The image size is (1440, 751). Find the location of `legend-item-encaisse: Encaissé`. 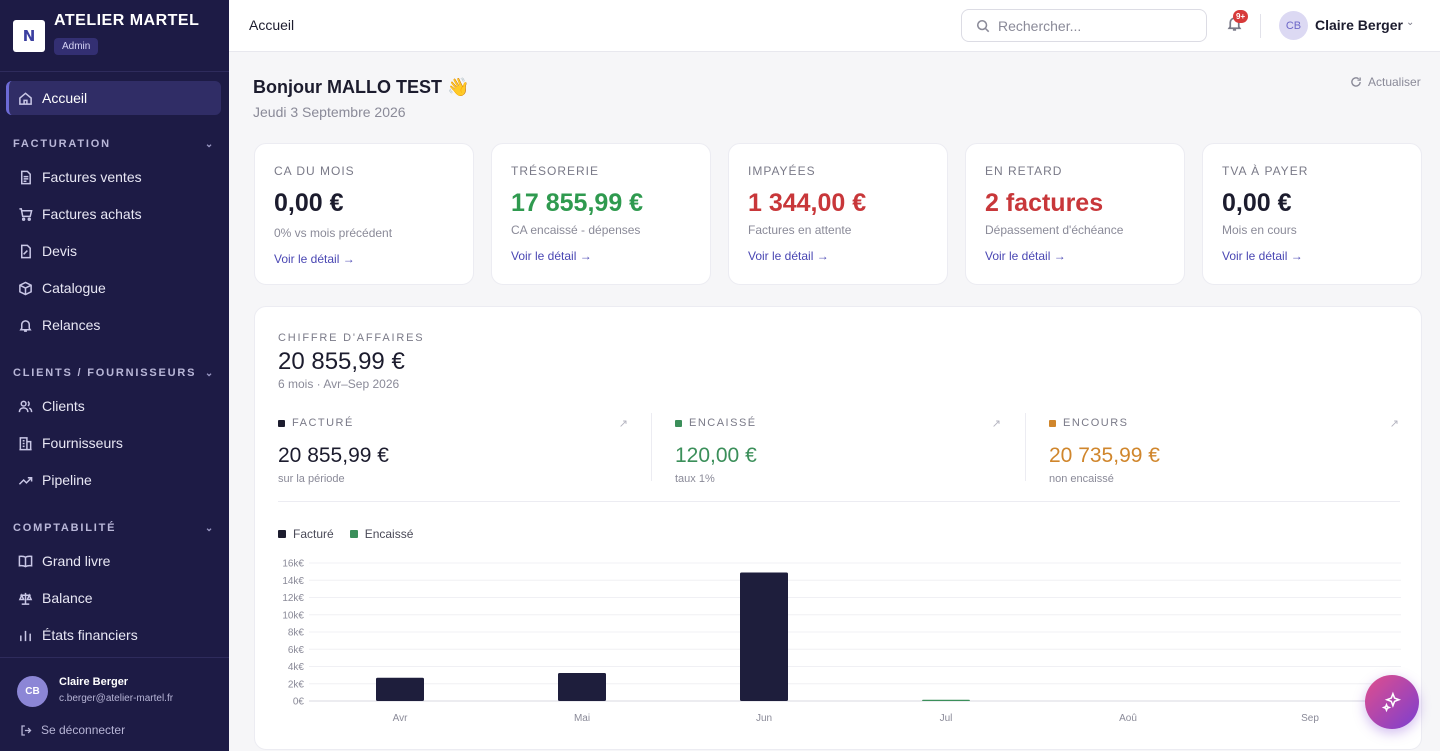

legend-item-encaisse: Encaissé is located at coordinates (381, 534).